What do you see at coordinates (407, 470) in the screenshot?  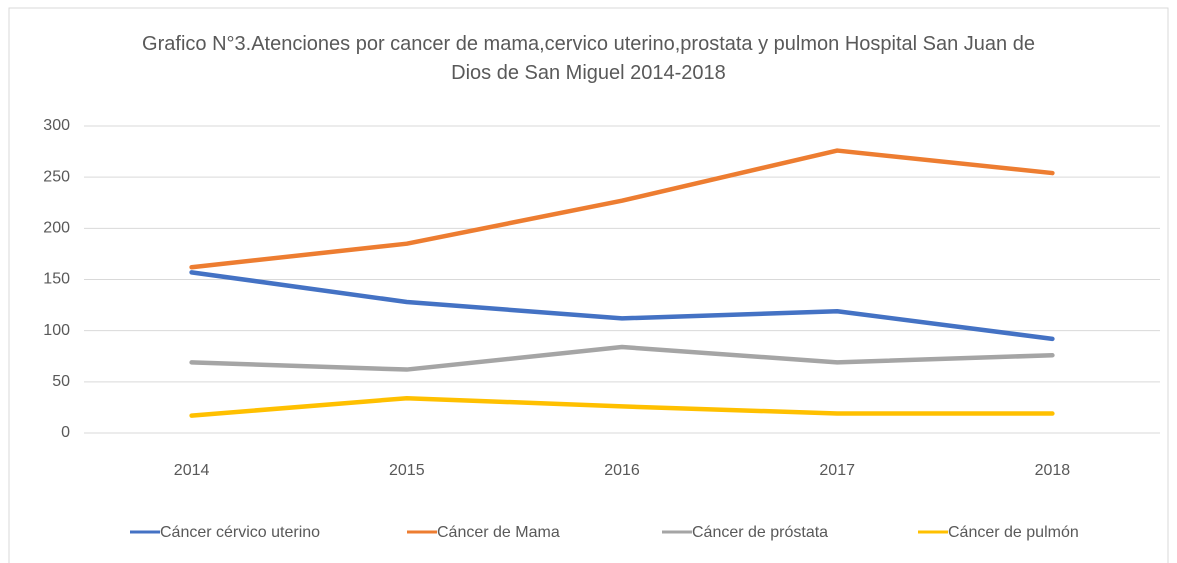 I see `x-tick-label: 2015` at bounding box center [407, 470].